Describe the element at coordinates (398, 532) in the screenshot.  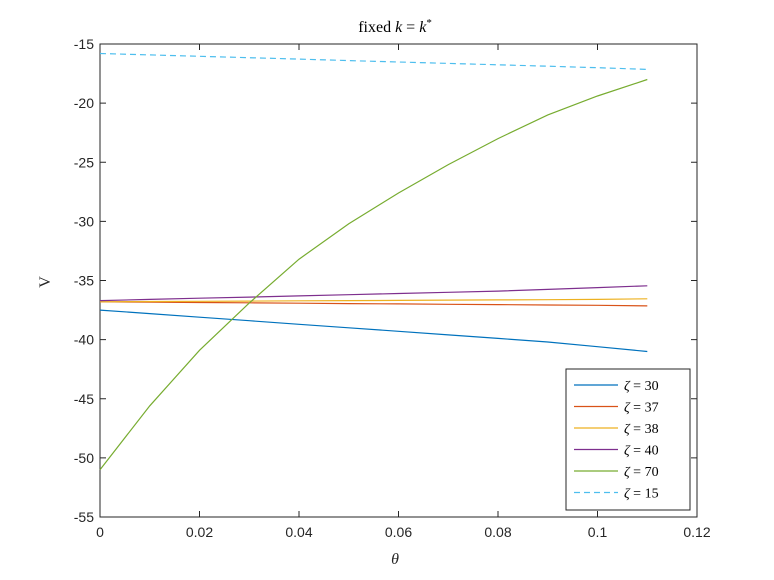
I see `x-tick-label: 0.06` at that location.